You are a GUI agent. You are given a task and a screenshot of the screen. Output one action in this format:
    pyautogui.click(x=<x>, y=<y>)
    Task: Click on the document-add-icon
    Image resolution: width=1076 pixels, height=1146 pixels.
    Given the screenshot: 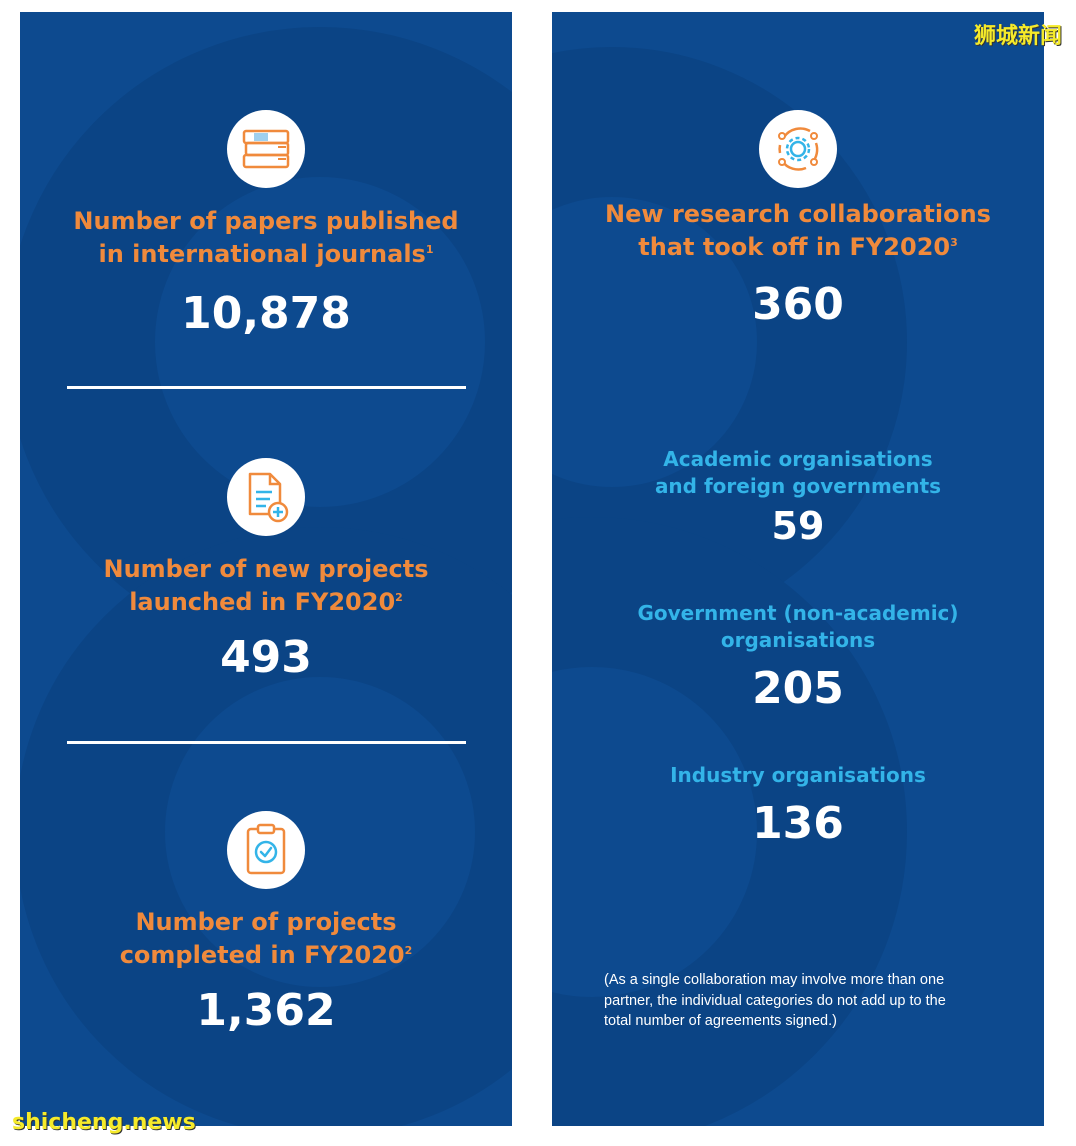 What is the action you would take?
    pyautogui.click(x=266, y=497)
    